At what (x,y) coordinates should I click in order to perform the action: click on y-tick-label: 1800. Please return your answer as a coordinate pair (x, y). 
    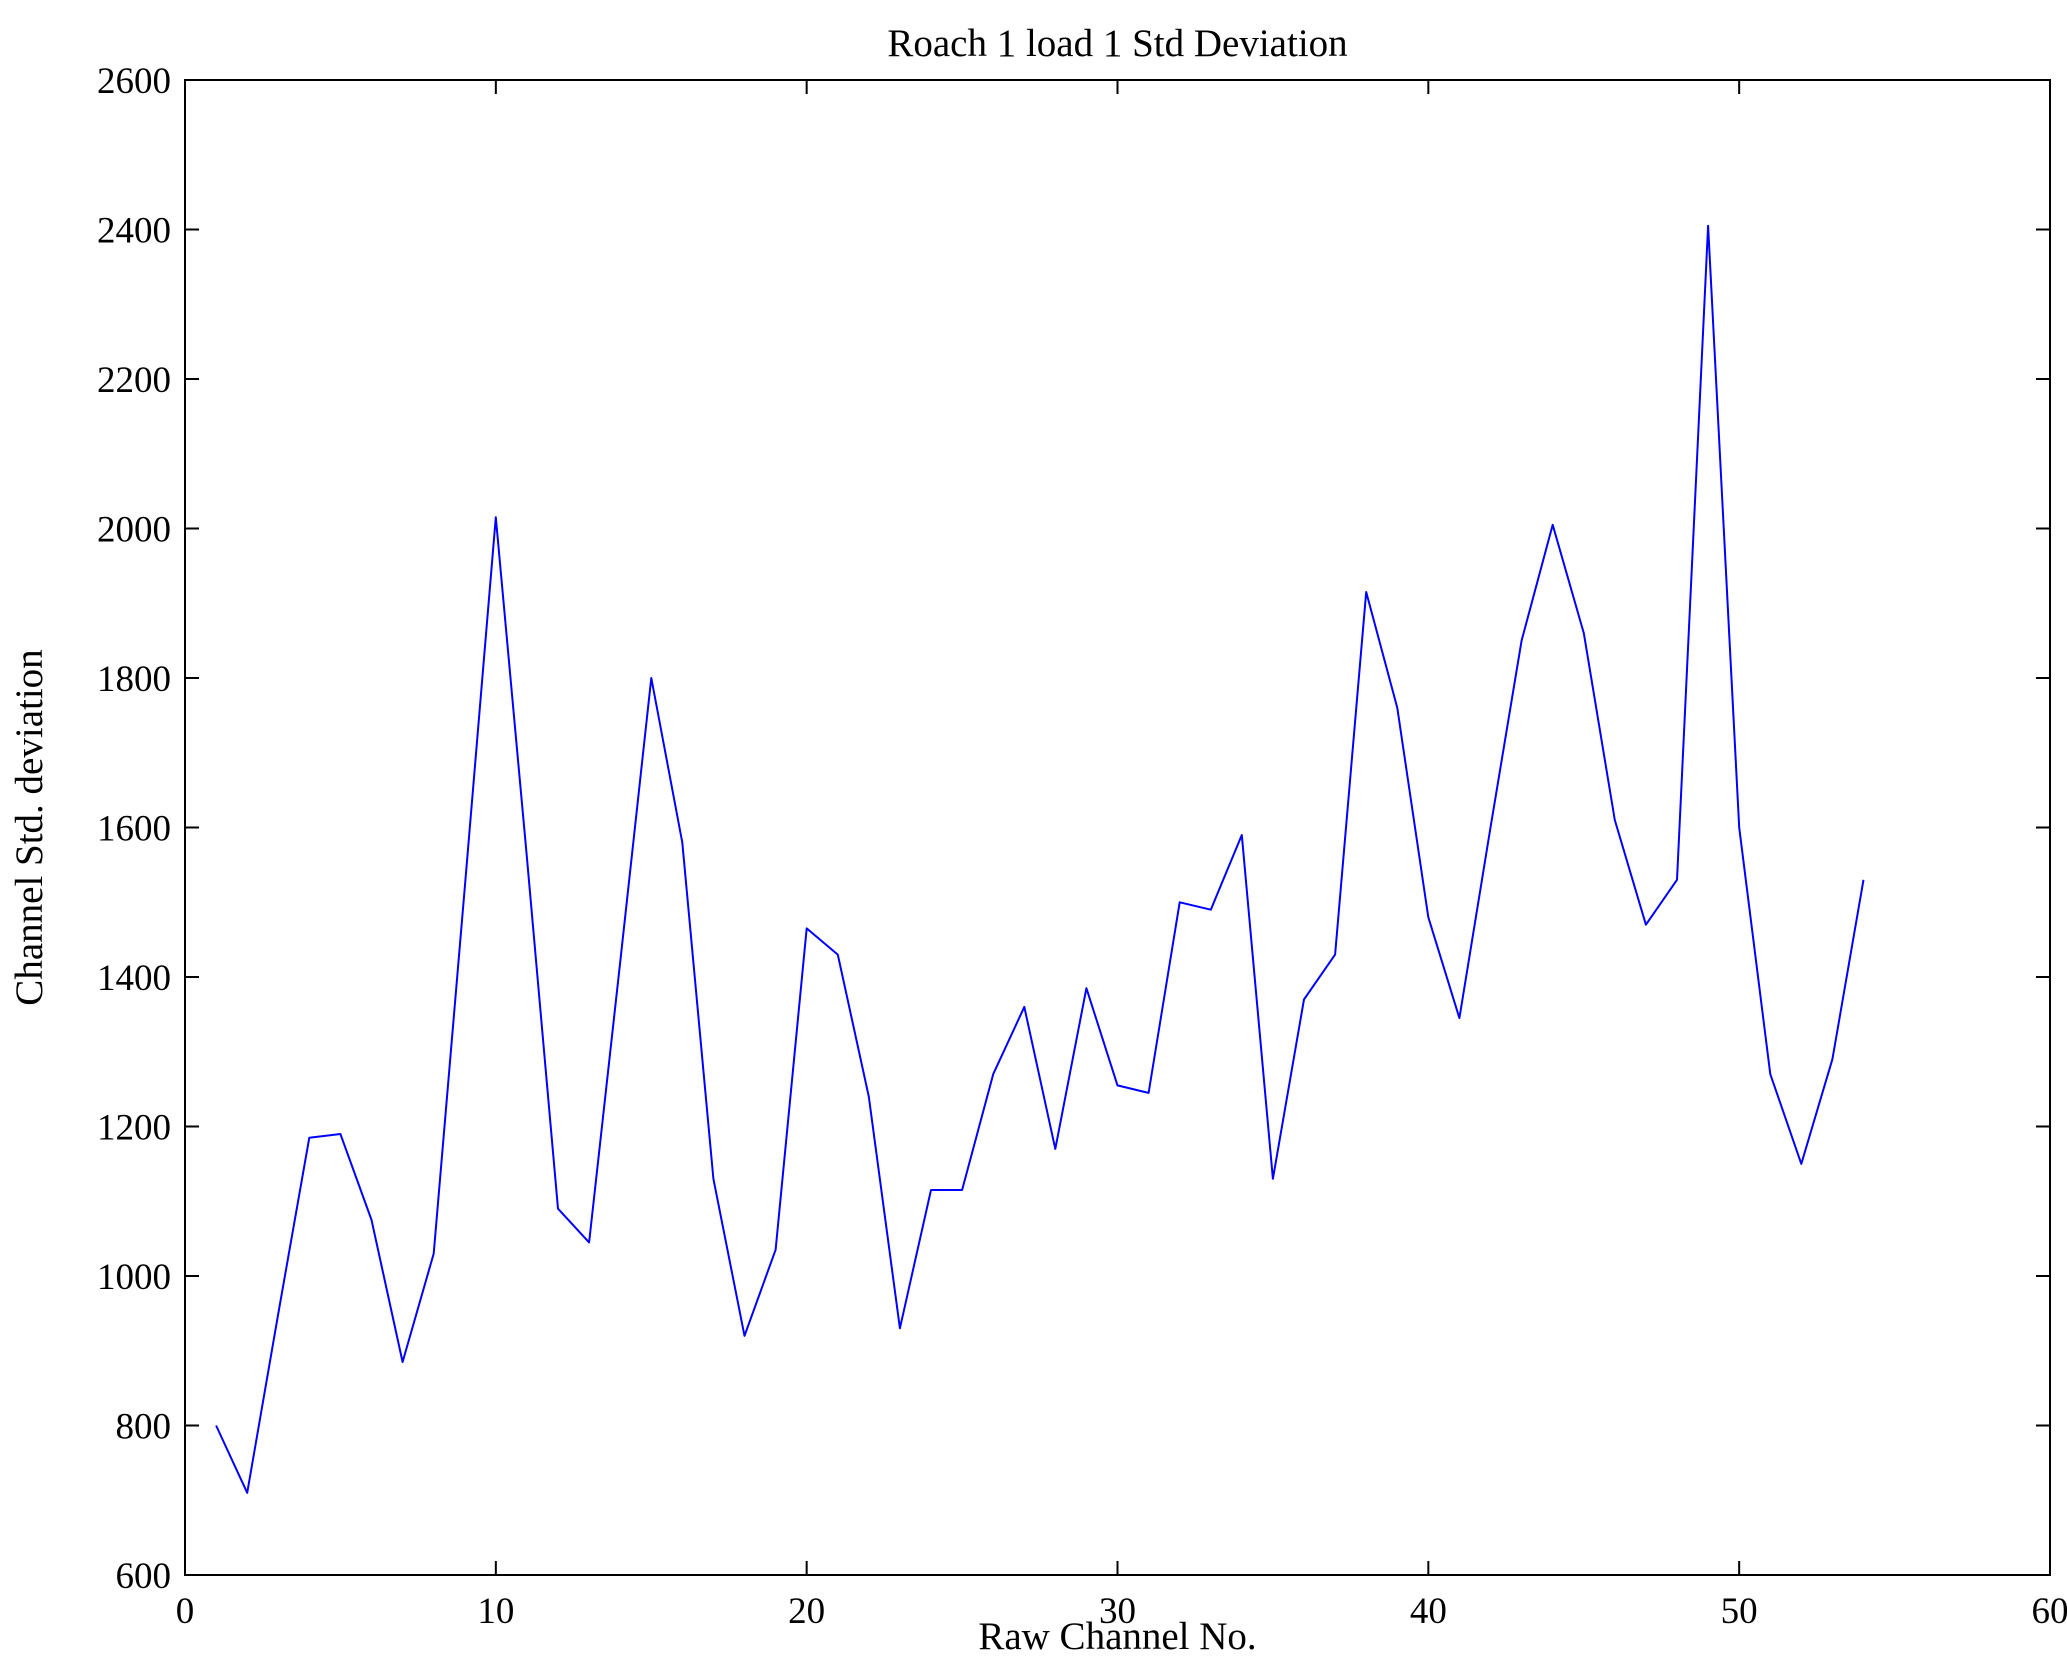
    Looking at the image, I should click on (134, 679).